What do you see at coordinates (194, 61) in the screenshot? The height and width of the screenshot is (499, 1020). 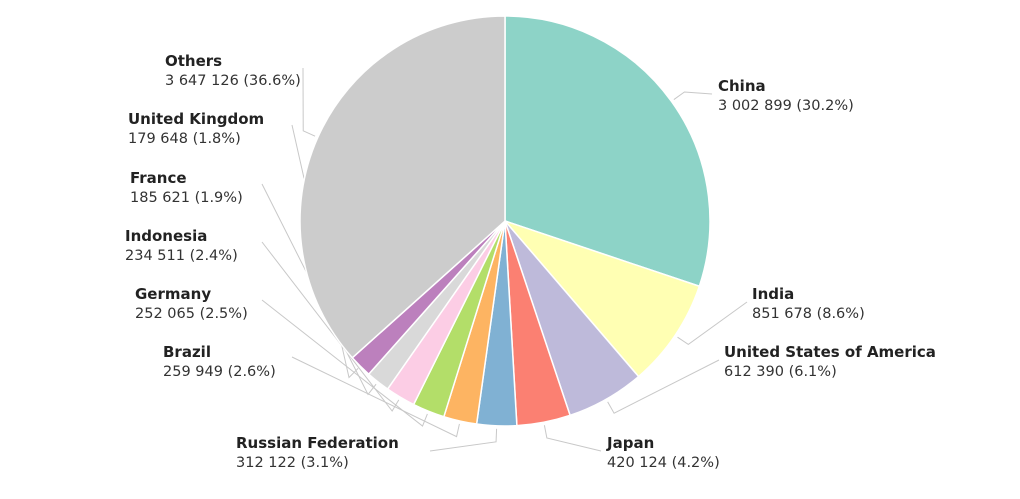 I see `slice-name: Others` at bounding box center [194, 61].